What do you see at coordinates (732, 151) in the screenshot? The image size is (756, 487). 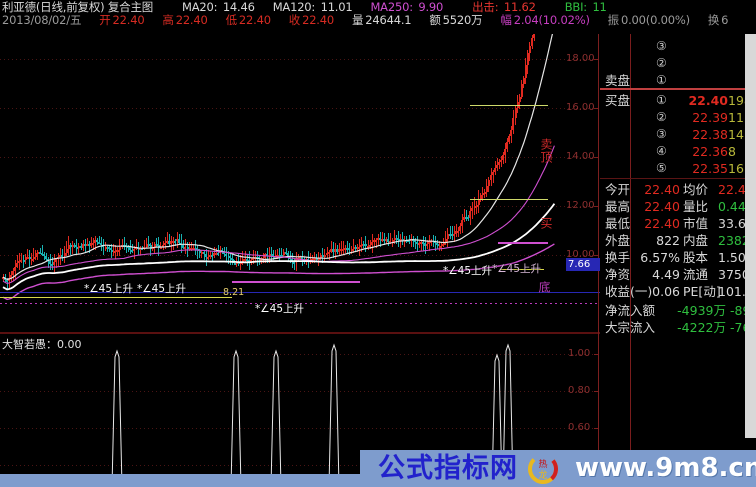 I see `order-volume: 8` at bounding box center [732, 151].